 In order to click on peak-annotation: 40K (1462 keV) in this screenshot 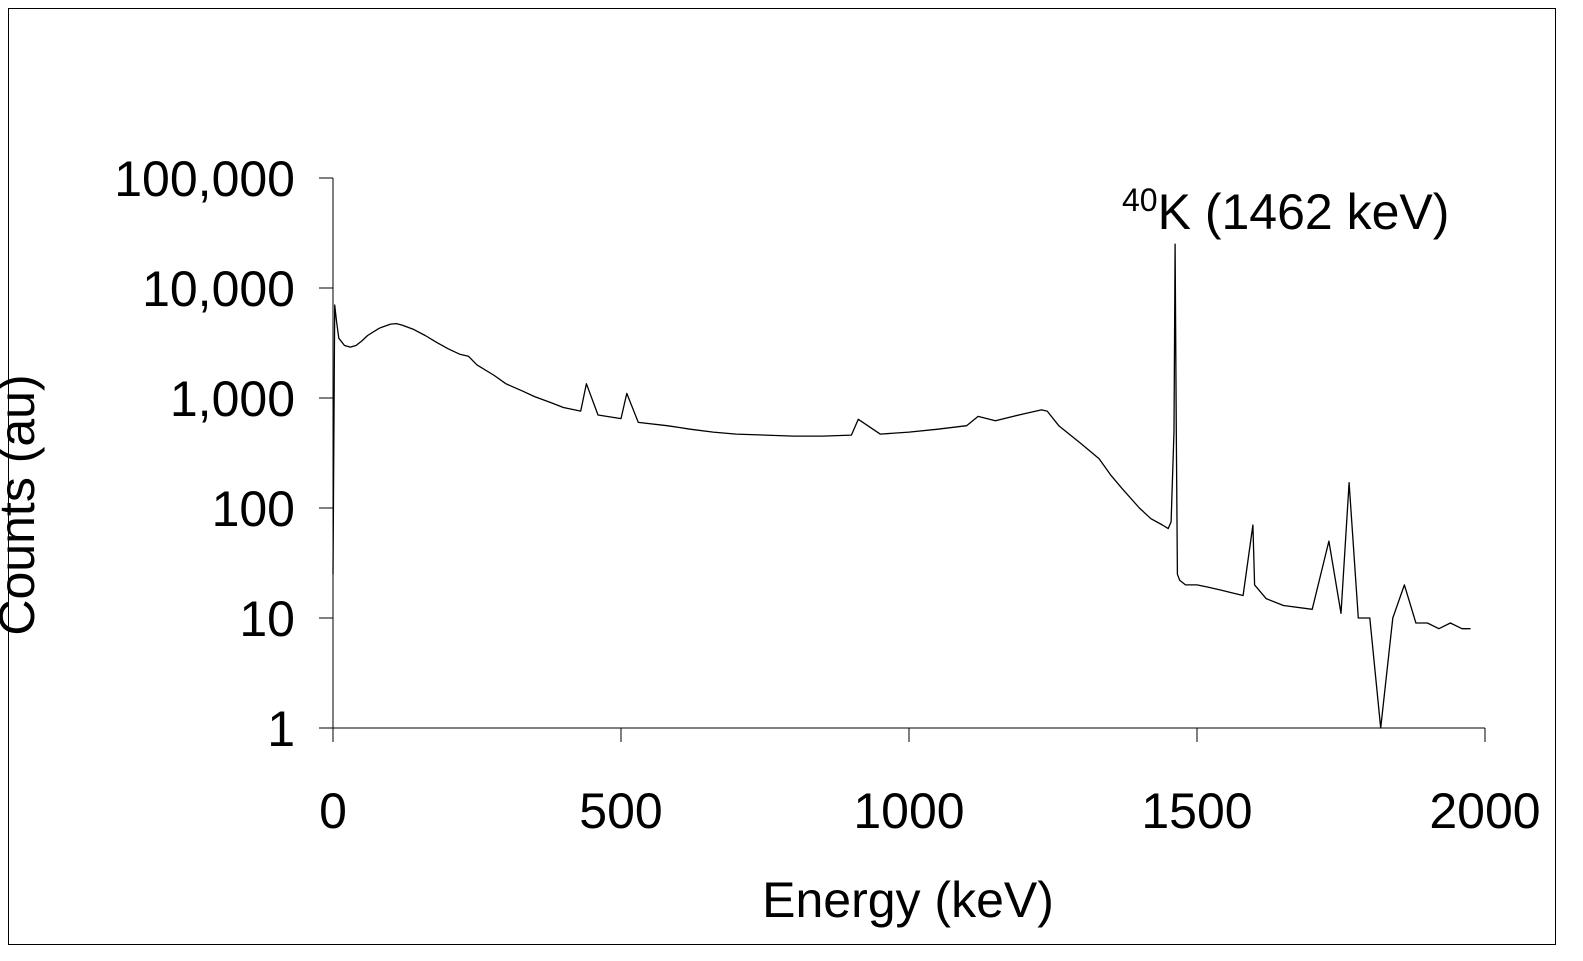, I will do `click(1285, 211)`.